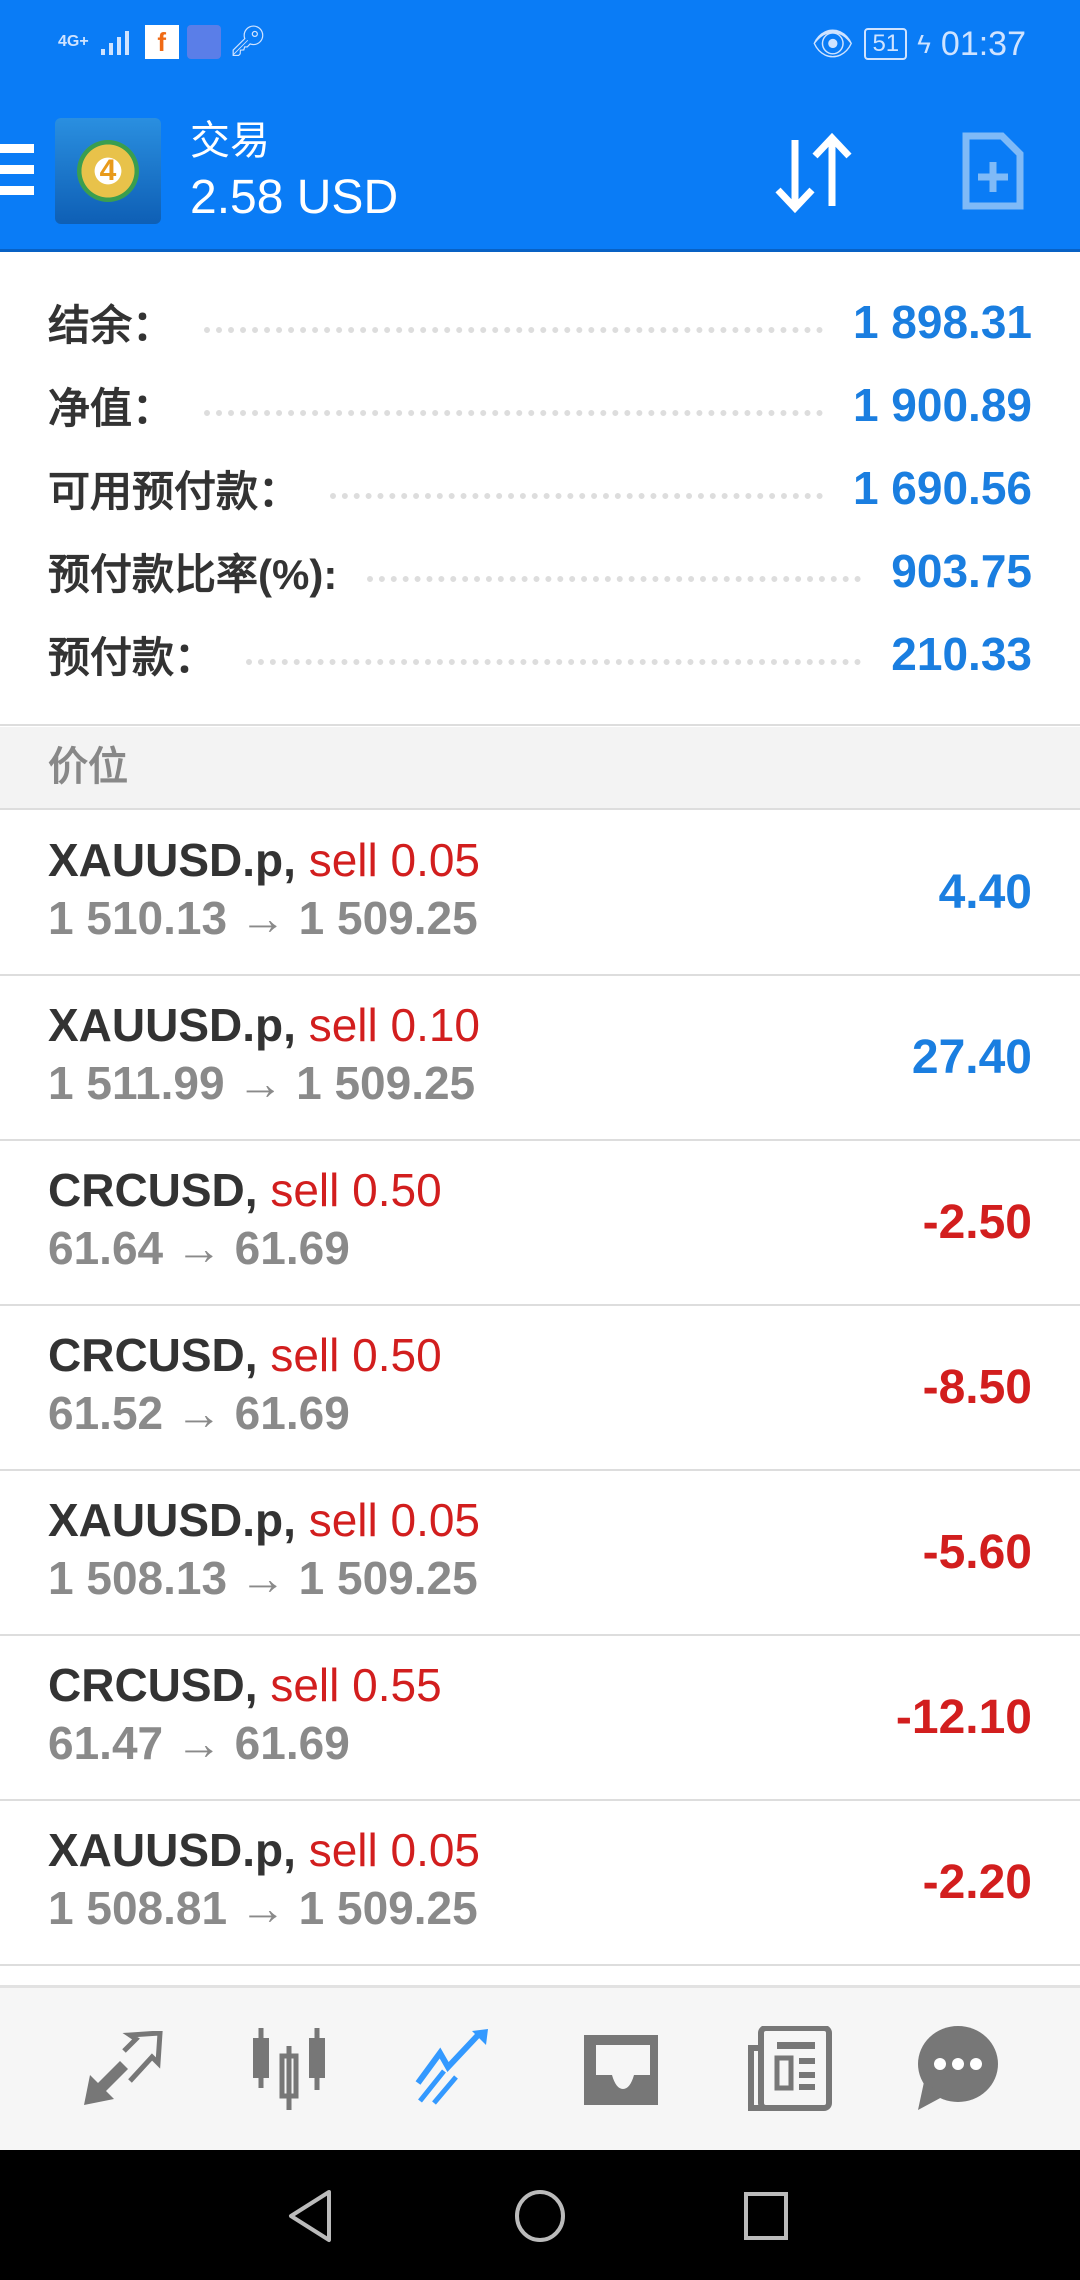 Image resolution: width=1080 pixels, height=2280 pixels. What do you see at coordinates (977, 1222) in the screenshot?
I see `trade-profit: -2.50` at bounding box center [977, 1222].